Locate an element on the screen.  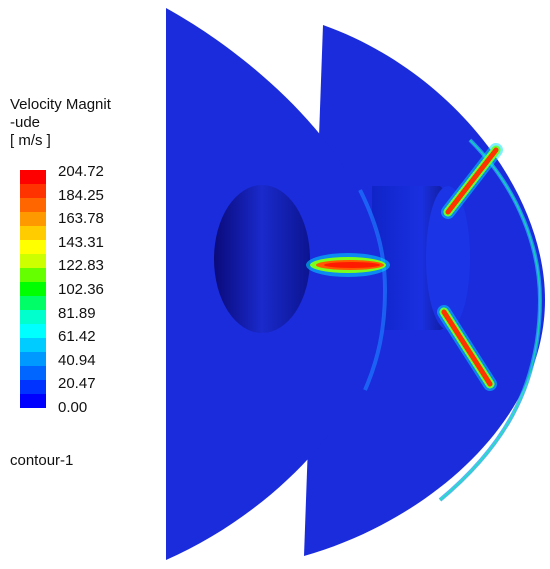
colorbar is located at coordinates (33, 289).